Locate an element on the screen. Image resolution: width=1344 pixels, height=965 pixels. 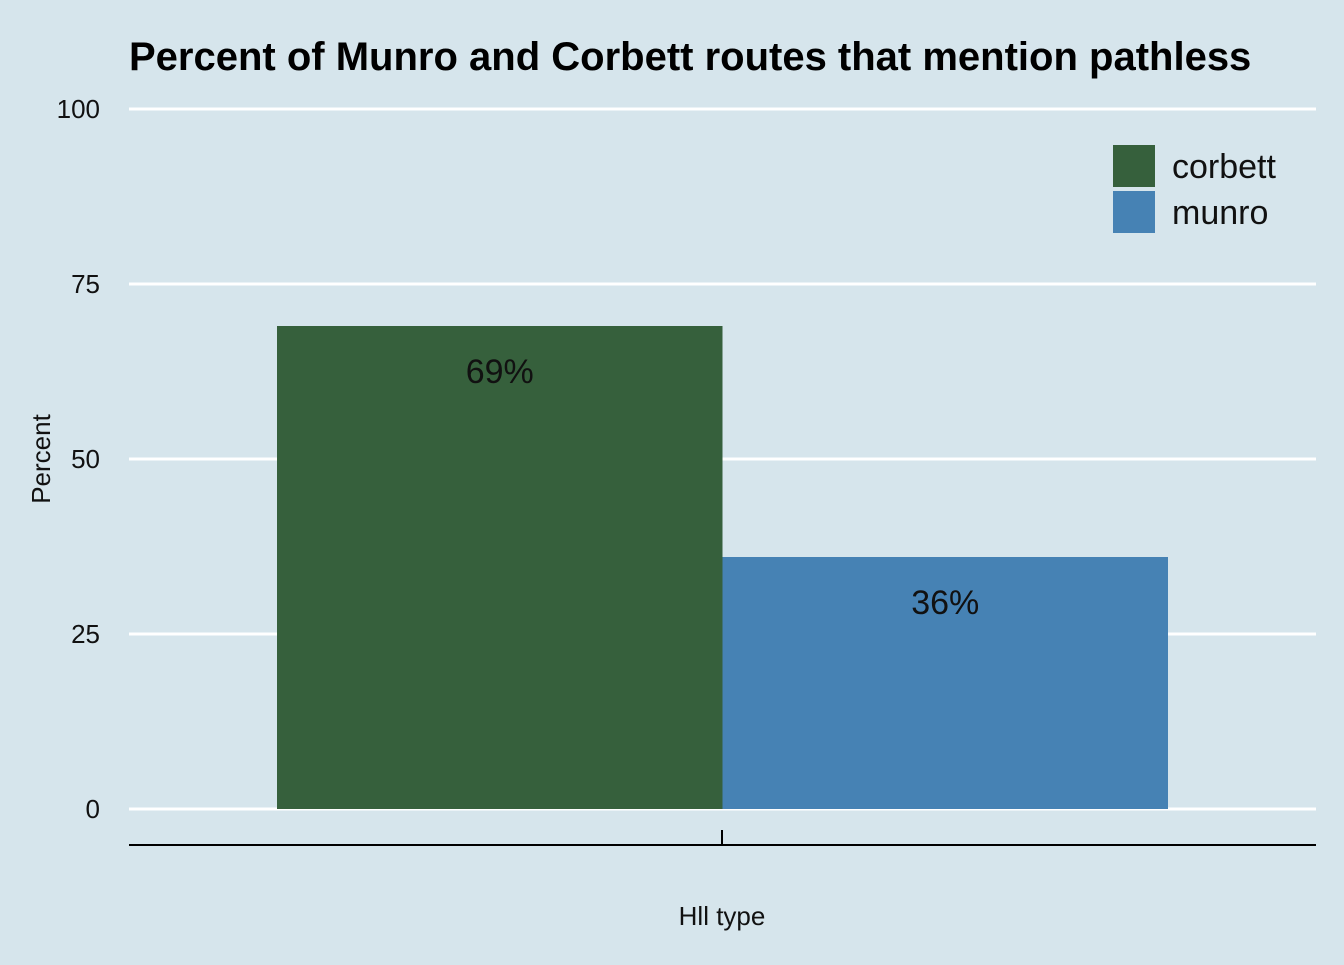
legend: corbett munro is located at coordinates (1194, 189).